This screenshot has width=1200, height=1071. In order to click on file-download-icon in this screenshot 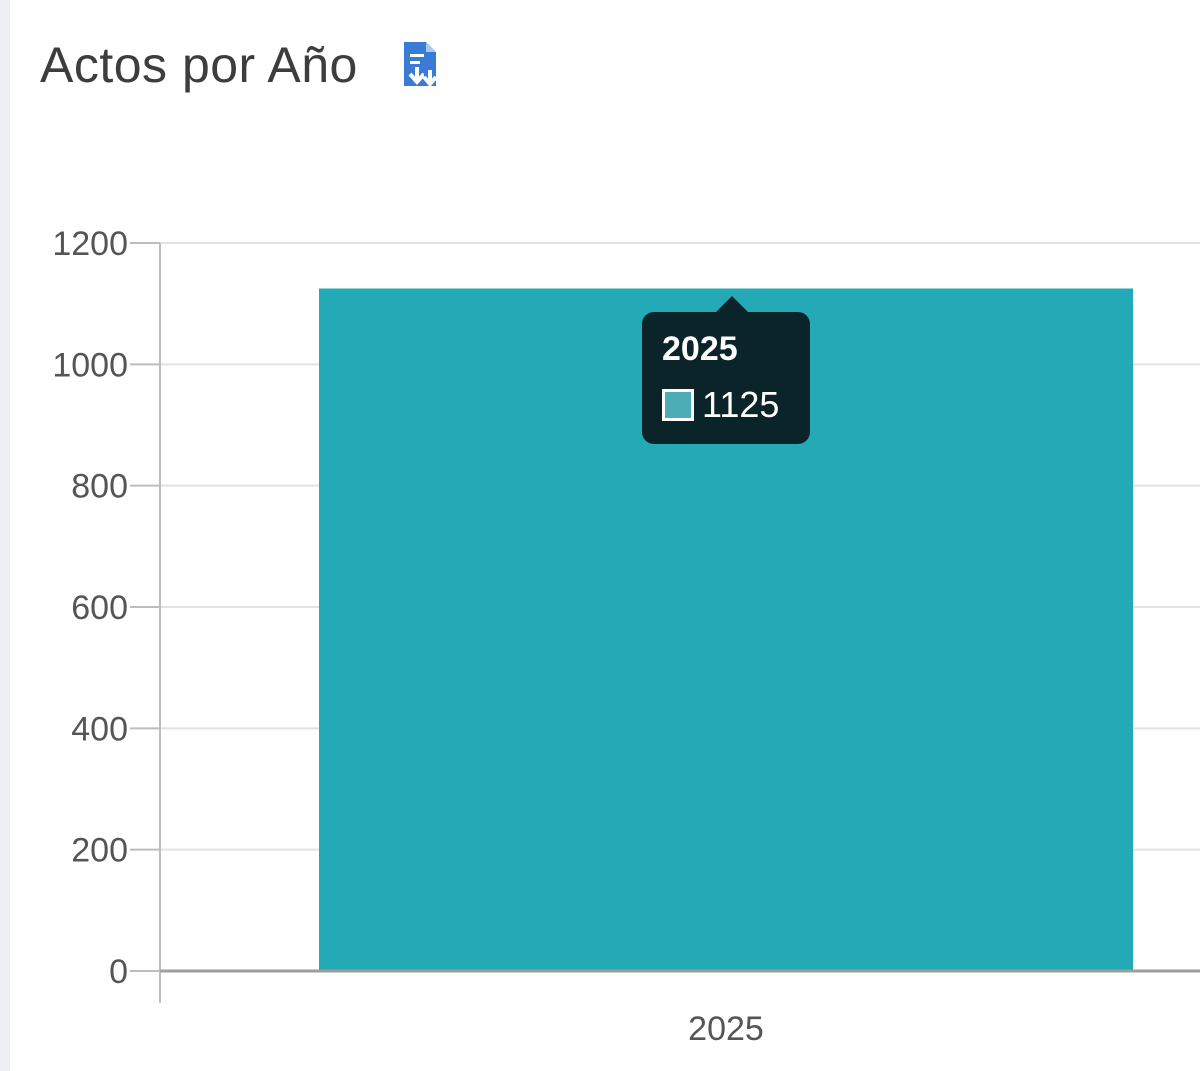, I will do `click(420, 65)`.